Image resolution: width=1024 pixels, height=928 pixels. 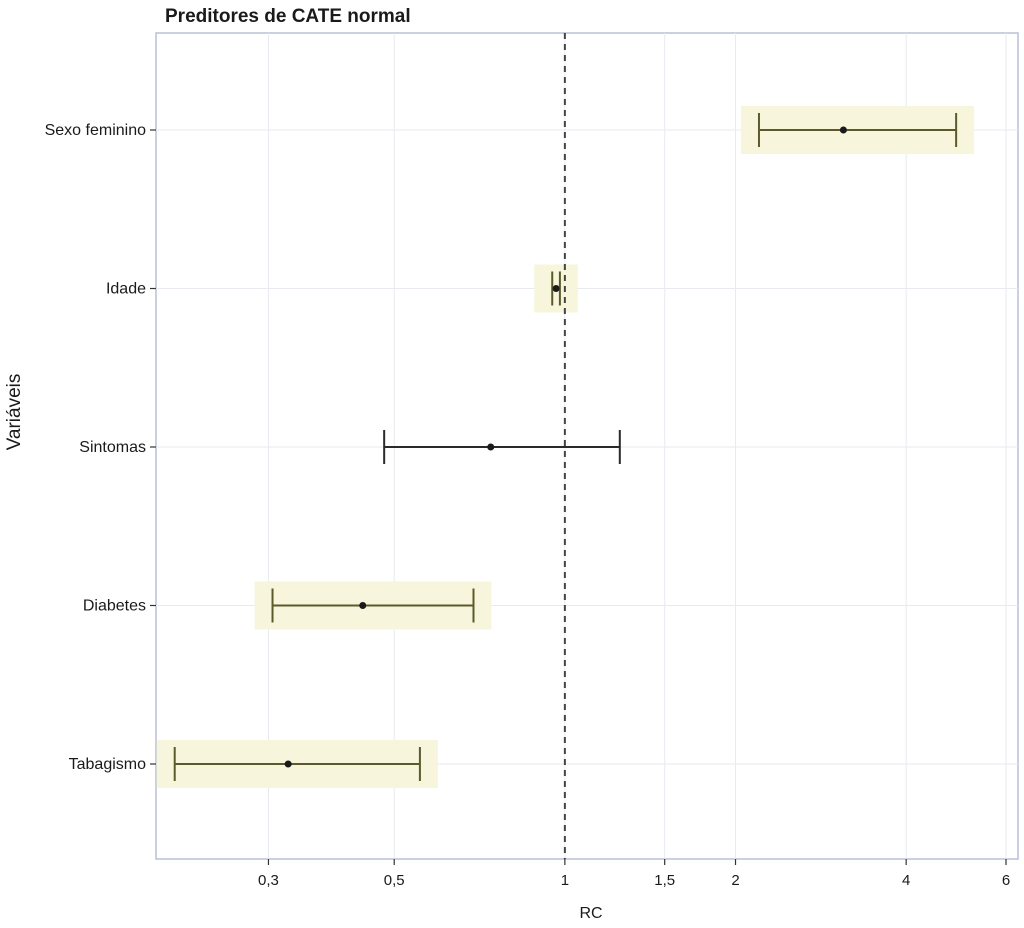 I want to click on x-tick-label: 1,5, so click(x=664, y=880).